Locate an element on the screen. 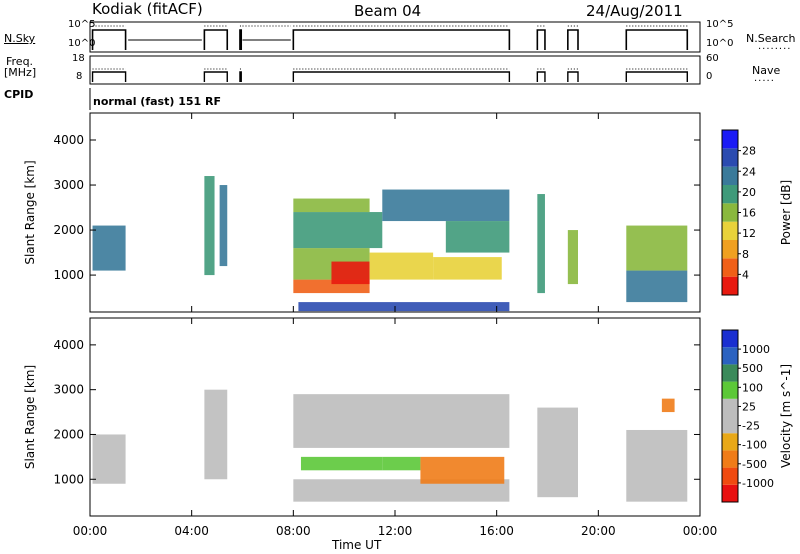 The width and height of the screenshot is (800, 554). nave-label: Nave is located at coordinates (766, 70).